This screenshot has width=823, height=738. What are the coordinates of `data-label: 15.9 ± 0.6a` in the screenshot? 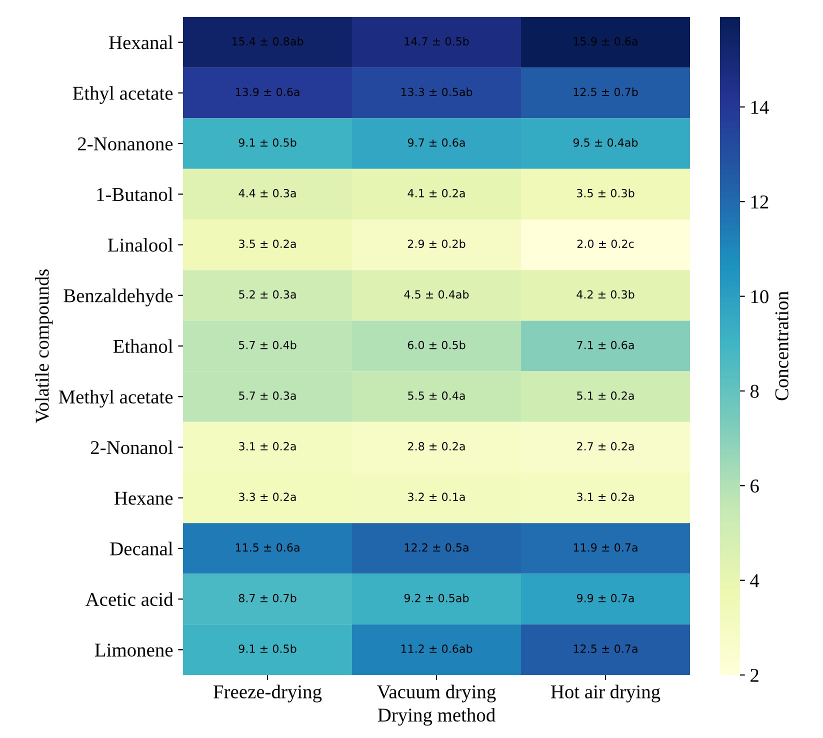 It's located at (606, 41).